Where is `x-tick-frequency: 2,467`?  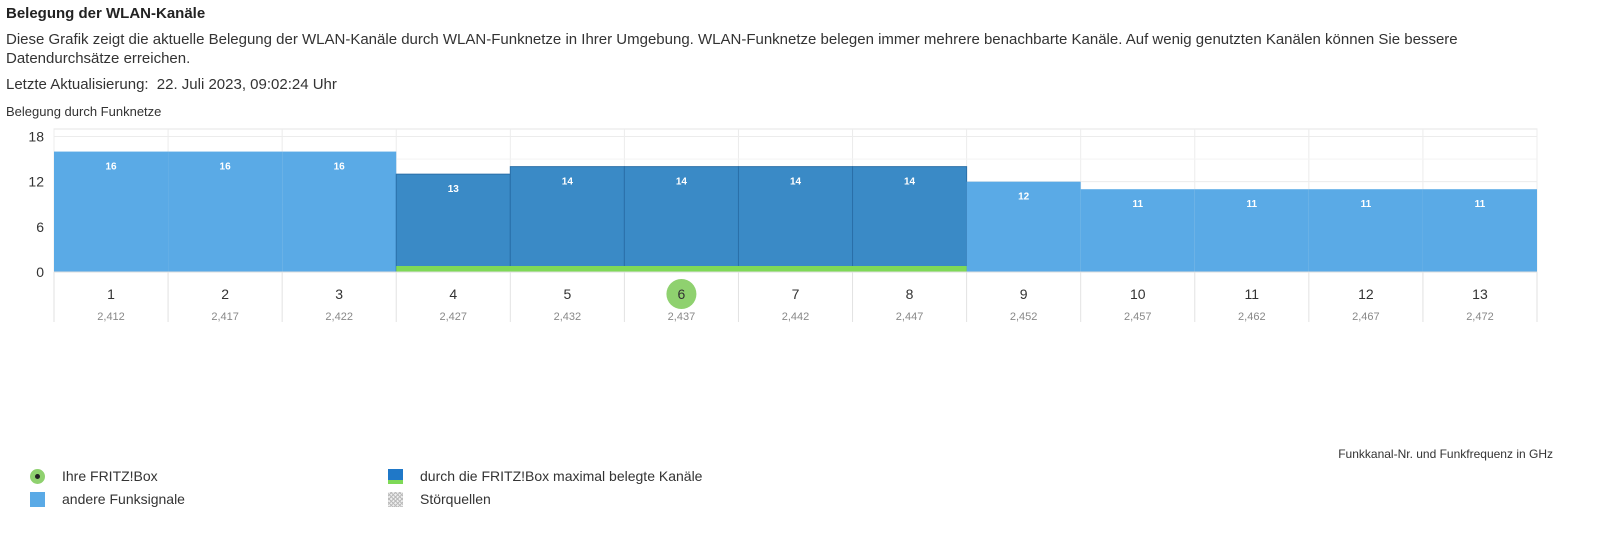 x-tick-frequency: 2,467 is located at coordinates (1366, 317).